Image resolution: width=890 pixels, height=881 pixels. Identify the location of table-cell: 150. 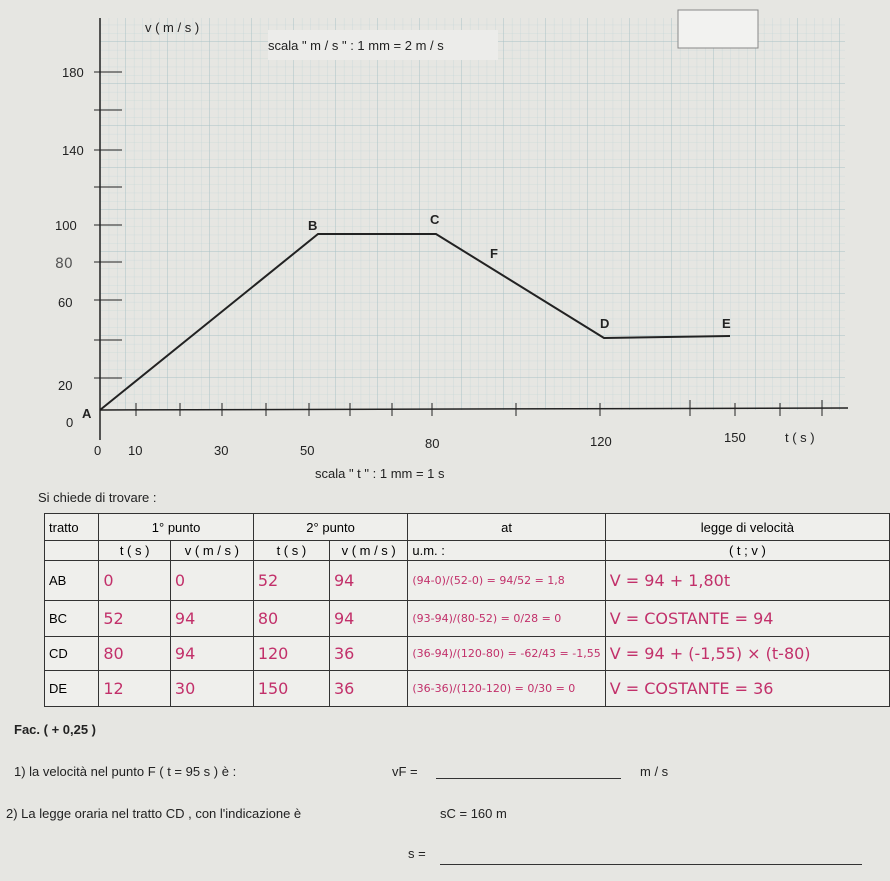
(291, 688).